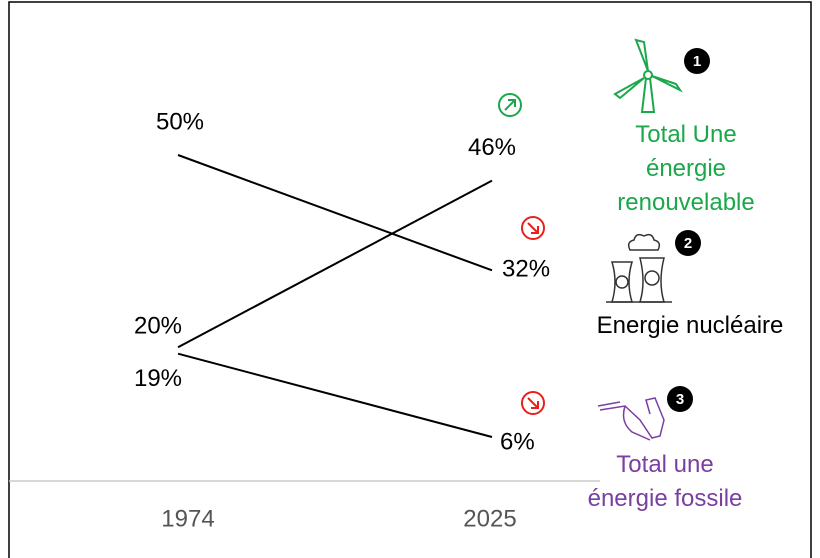  Describe the element at coordinates (158, 326) in the screenshot. I see `value-label: 20%` at that location.